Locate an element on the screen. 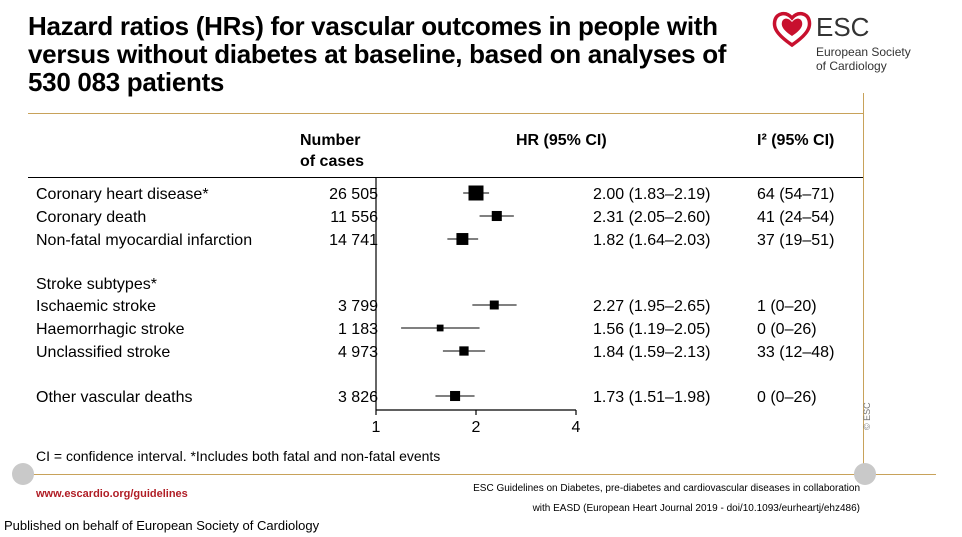 This screenshot has height=537, width=962. row-cases: 14 741 is located at coordinates (353, 240).